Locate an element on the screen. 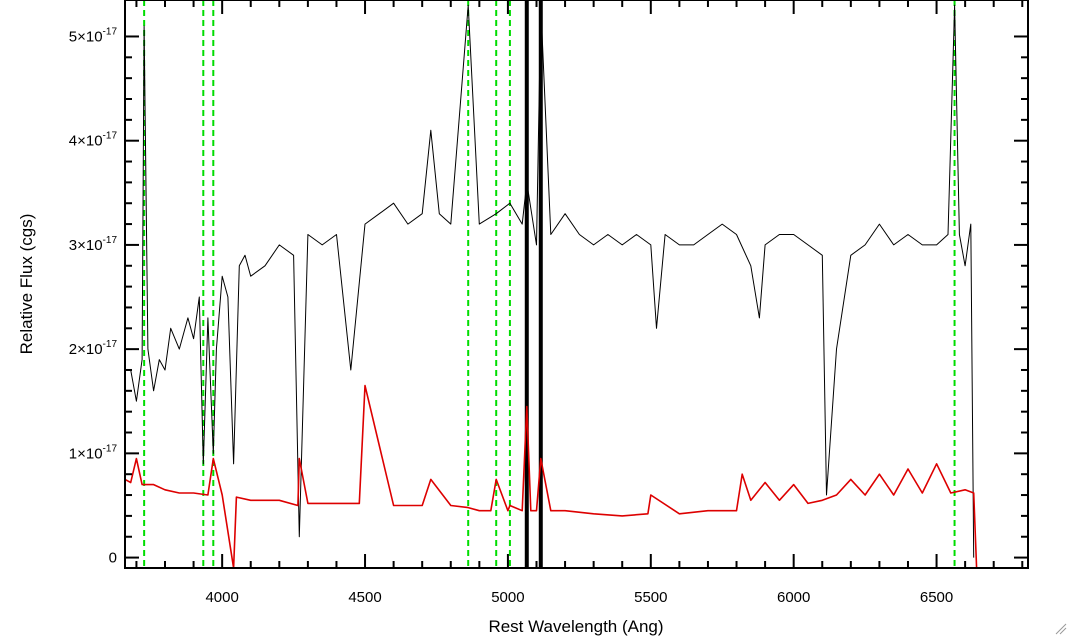 The image size is (1069, 637). y-tick-label: 5×10⁻¹⁷ is located at coordinates (93, 35).